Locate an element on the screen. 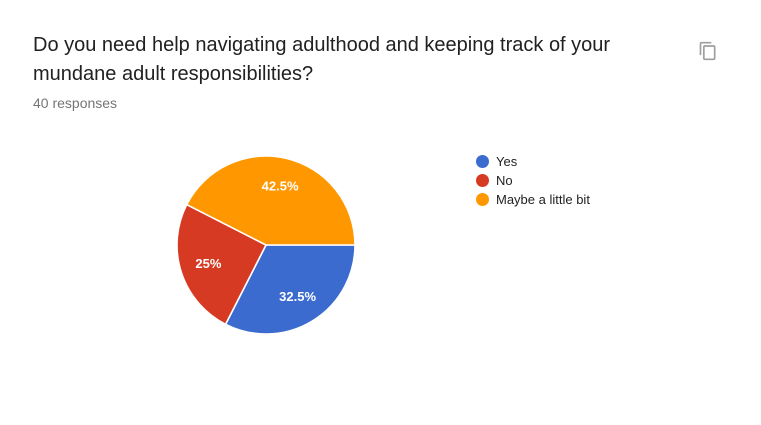 This screenshot has width=761, height=425. pie-chart: 32.5% 25% 42.5% is located at coordinates (266, 245).